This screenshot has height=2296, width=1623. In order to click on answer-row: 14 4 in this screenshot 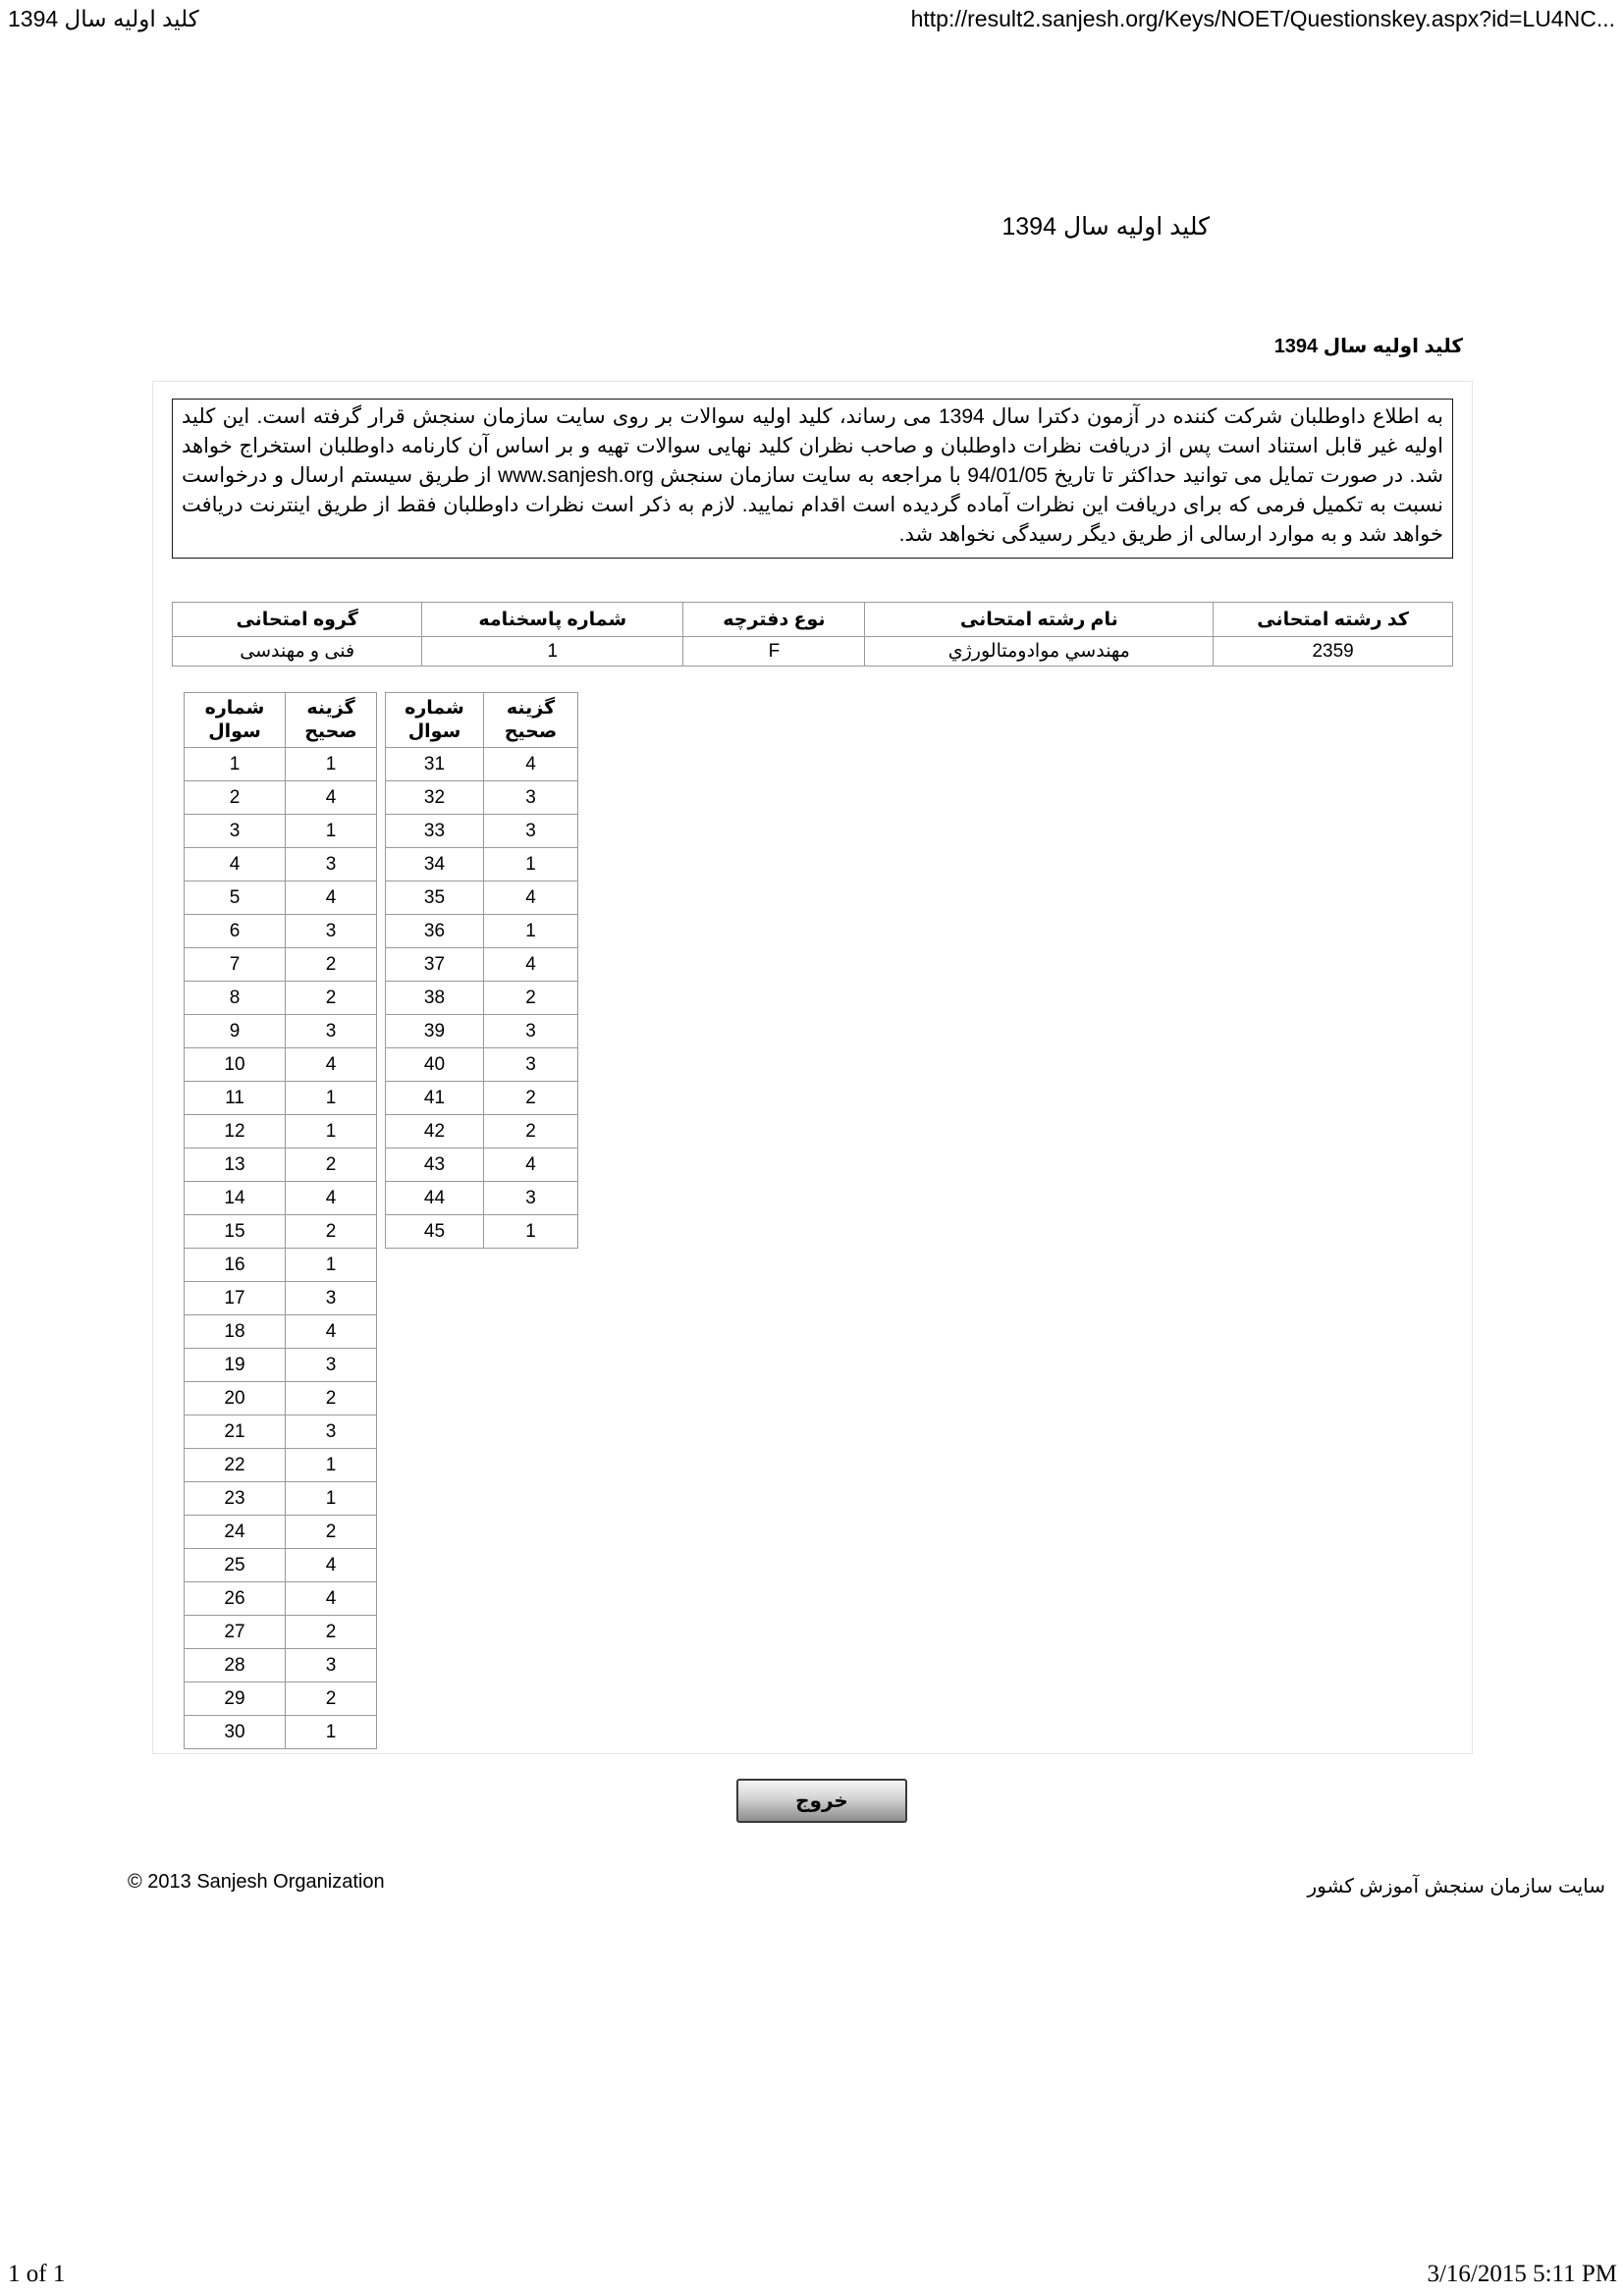, I will do `click(280, 1198)`.